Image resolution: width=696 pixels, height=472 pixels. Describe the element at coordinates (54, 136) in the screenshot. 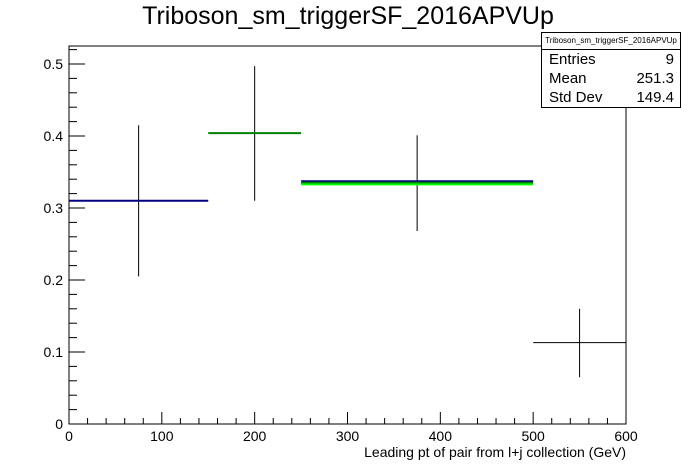

I see `y-tick-label: 0.4` at that location.